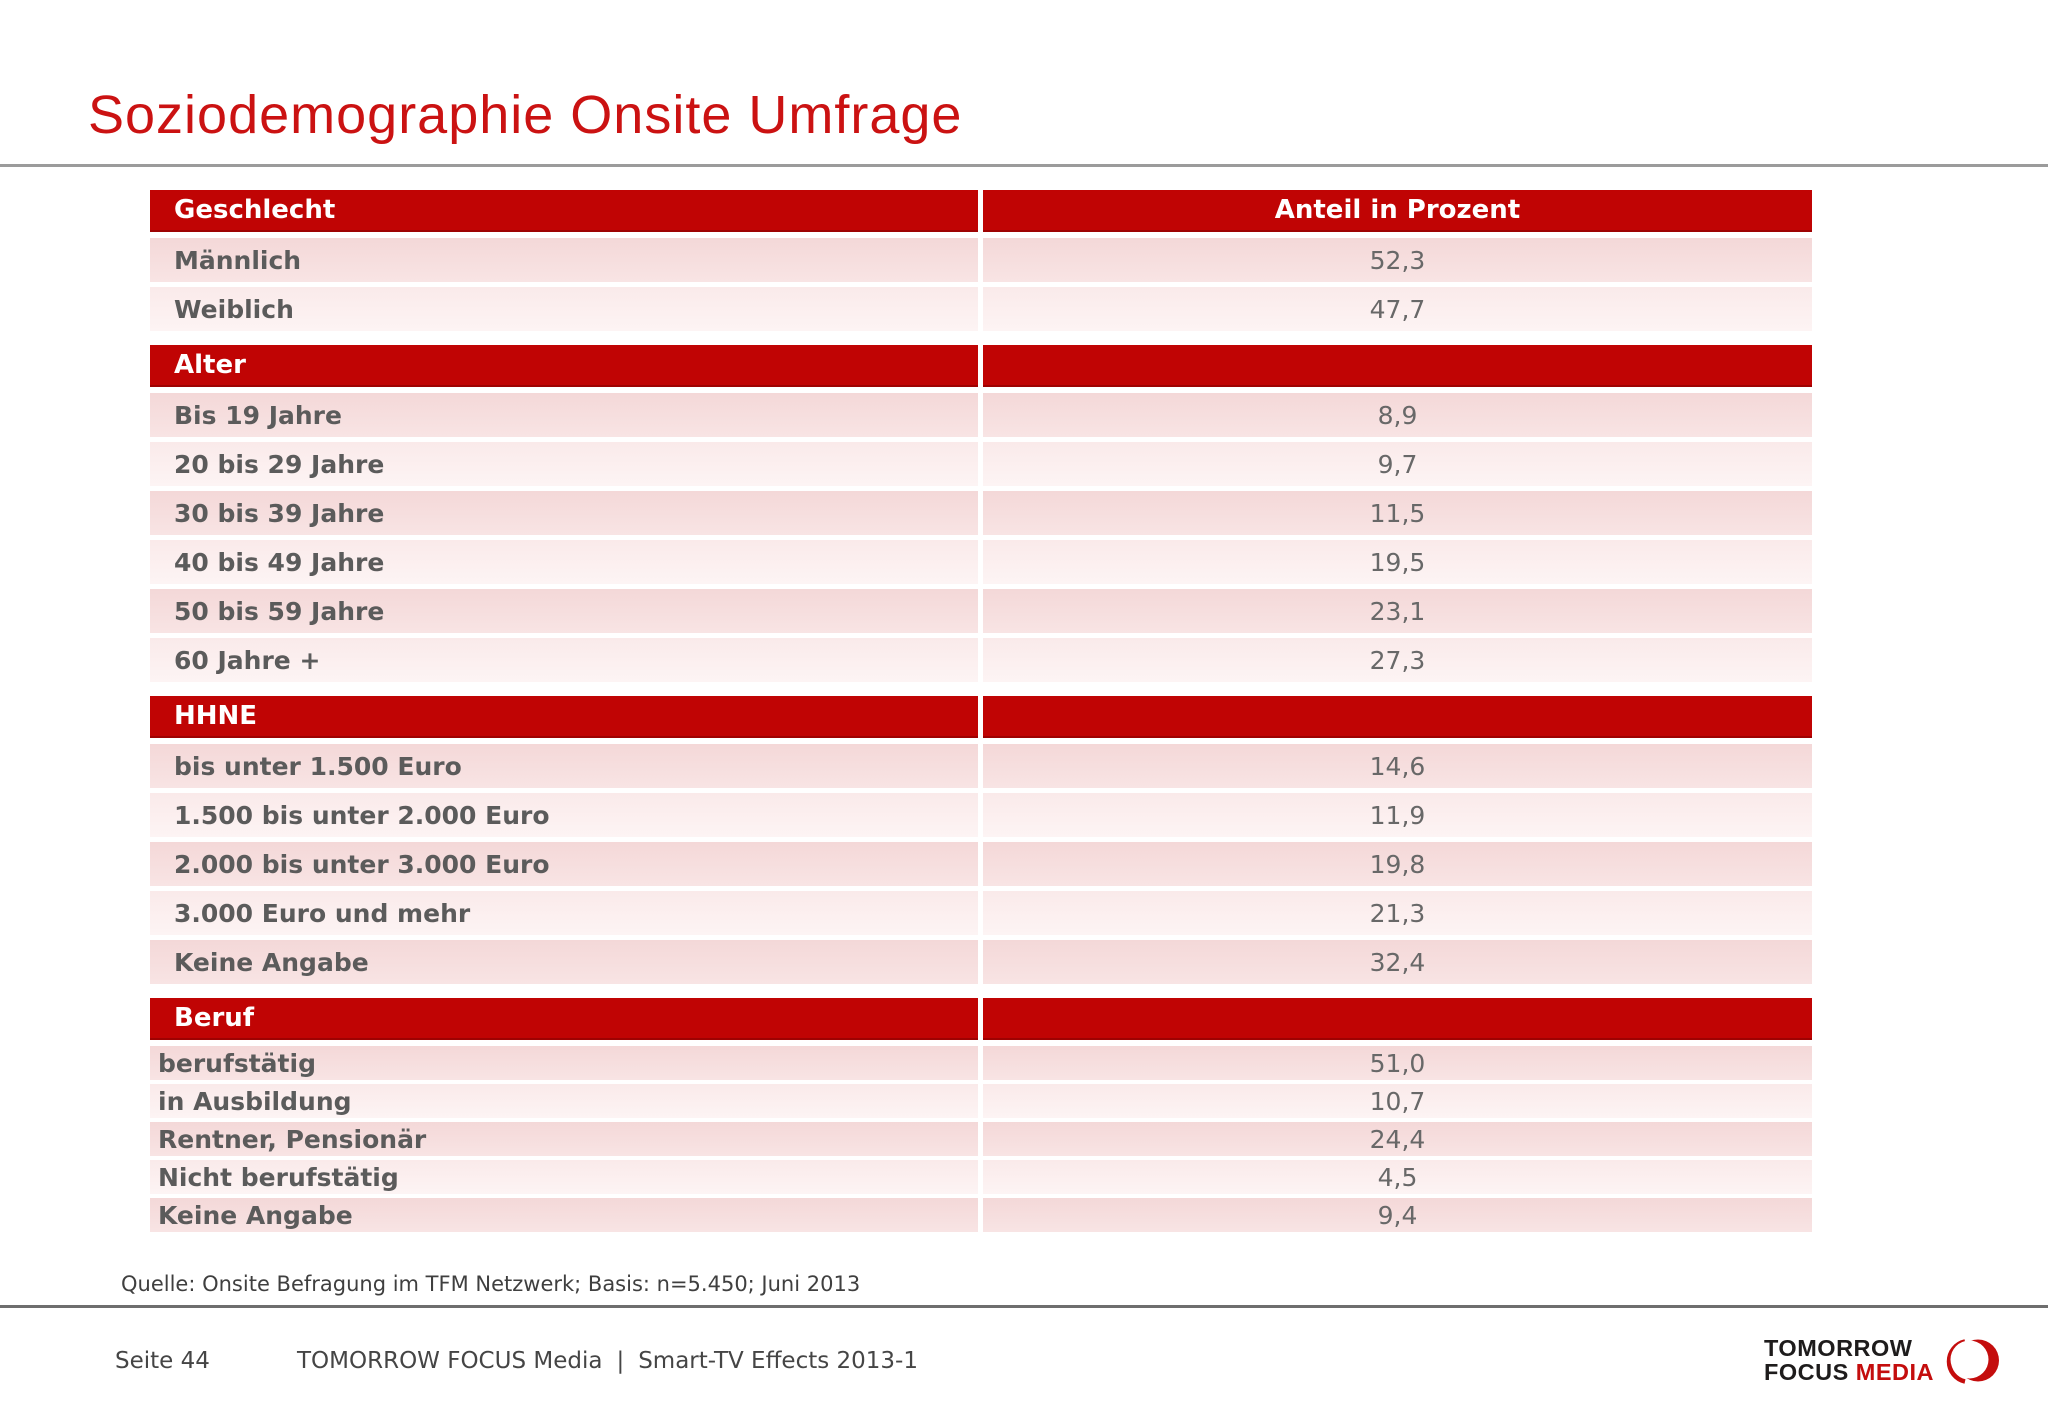  Describe the element at coordinates (981, 962) in the screenshot. I see `table-row-hhne-4: Keine Angabe 32,4` at that location.